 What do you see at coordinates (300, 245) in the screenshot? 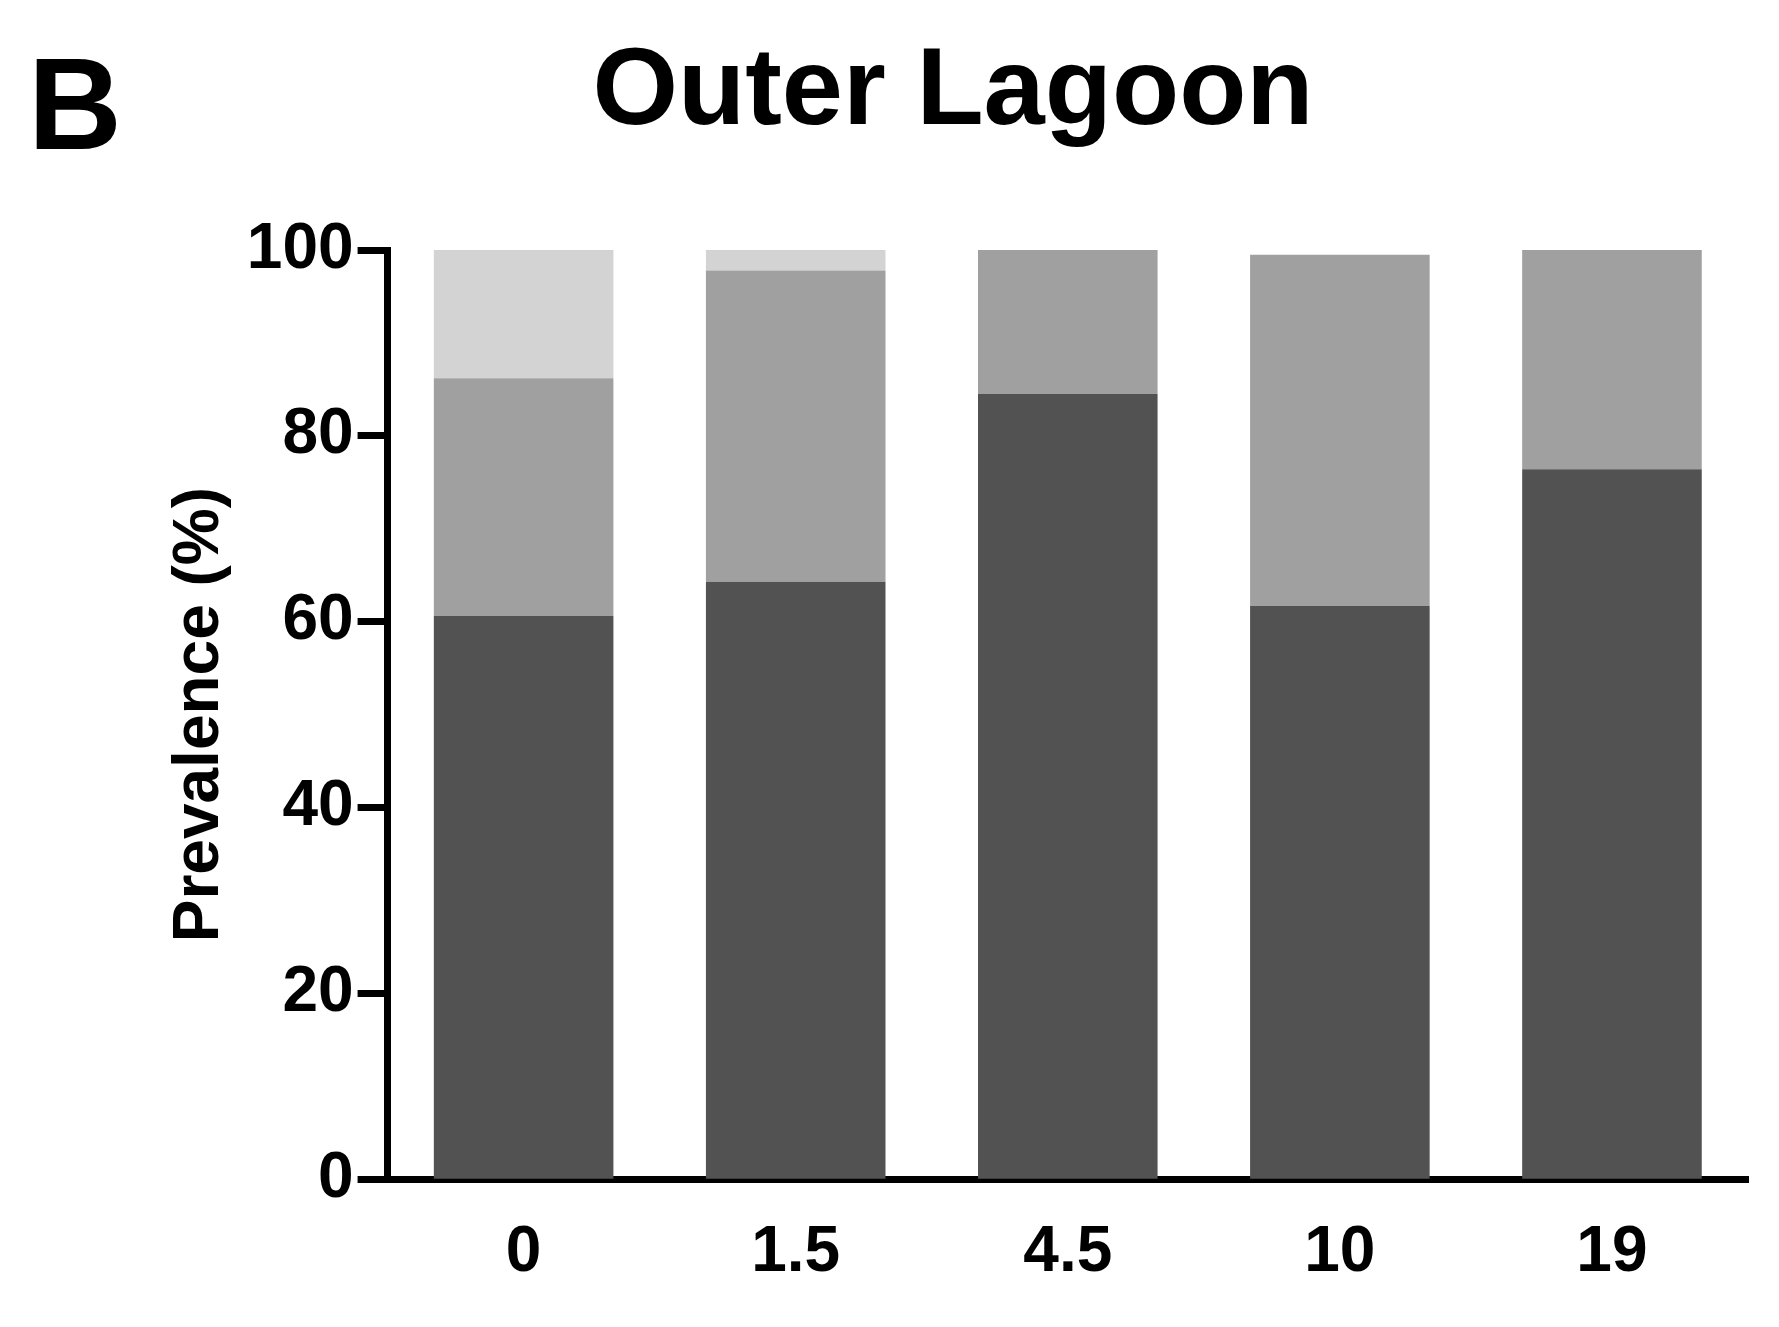
I see `y-tick-label: 100` at bounding box center [300, 245].